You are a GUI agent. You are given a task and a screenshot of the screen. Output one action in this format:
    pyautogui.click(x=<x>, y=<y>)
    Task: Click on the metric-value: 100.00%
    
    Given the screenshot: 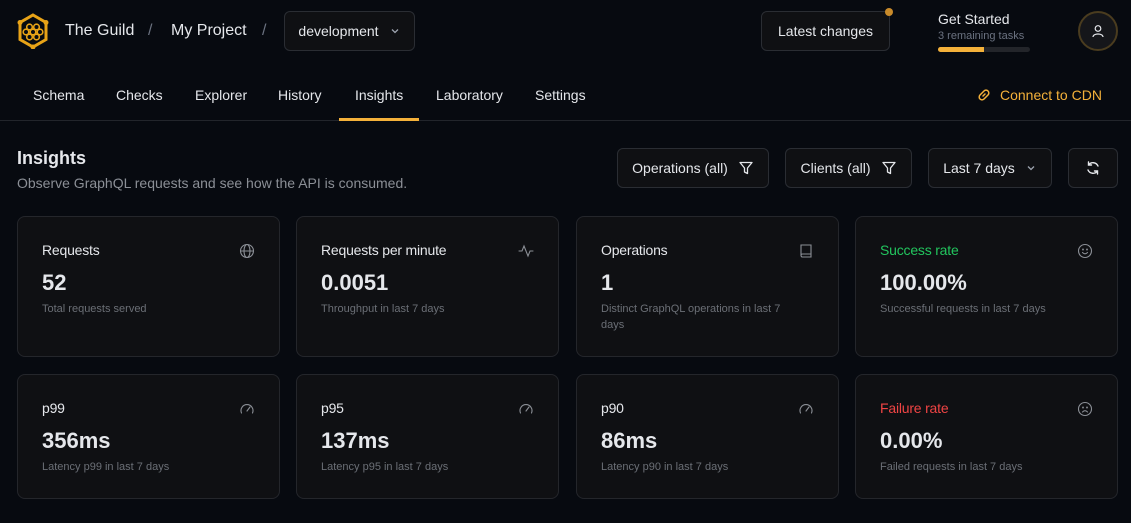 What is the action you would take?
    pyautogui.click(x=923, y=282)
    